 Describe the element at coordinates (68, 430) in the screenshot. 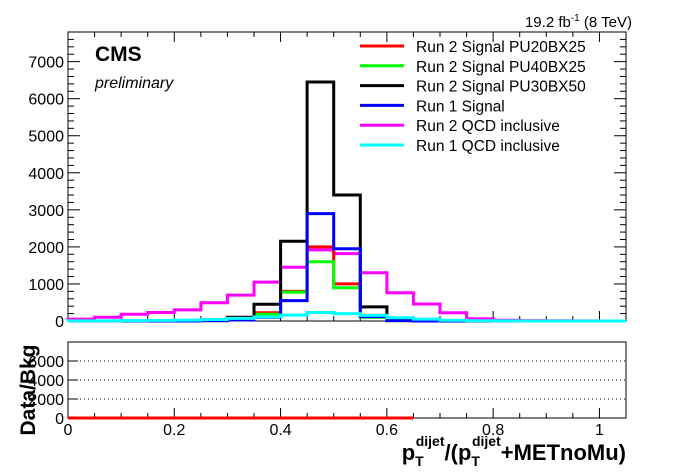

I see `x-tick-label: 0` at that location.